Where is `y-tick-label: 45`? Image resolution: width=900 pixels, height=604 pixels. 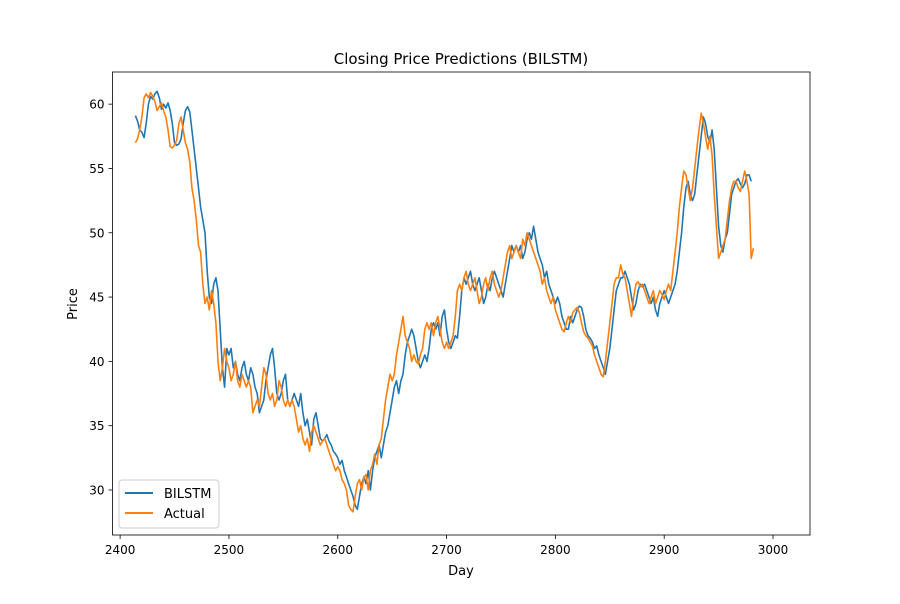
y-tick-label: 45 is located at coordinates (96, 298).